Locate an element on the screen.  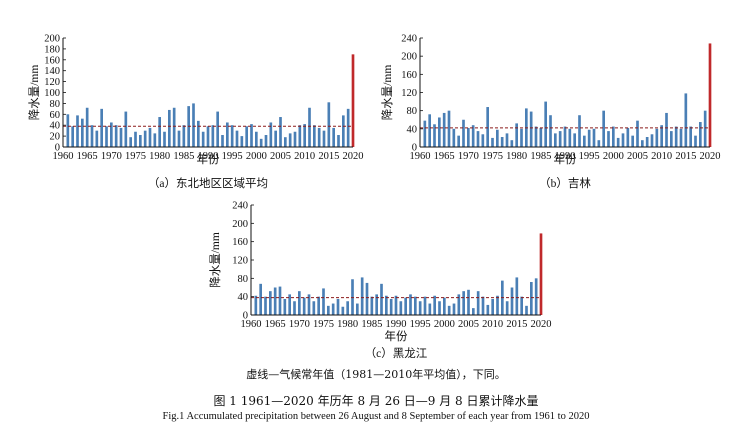
chart-1-x-tick-label: 1980 is located at coordinates (516, 156).